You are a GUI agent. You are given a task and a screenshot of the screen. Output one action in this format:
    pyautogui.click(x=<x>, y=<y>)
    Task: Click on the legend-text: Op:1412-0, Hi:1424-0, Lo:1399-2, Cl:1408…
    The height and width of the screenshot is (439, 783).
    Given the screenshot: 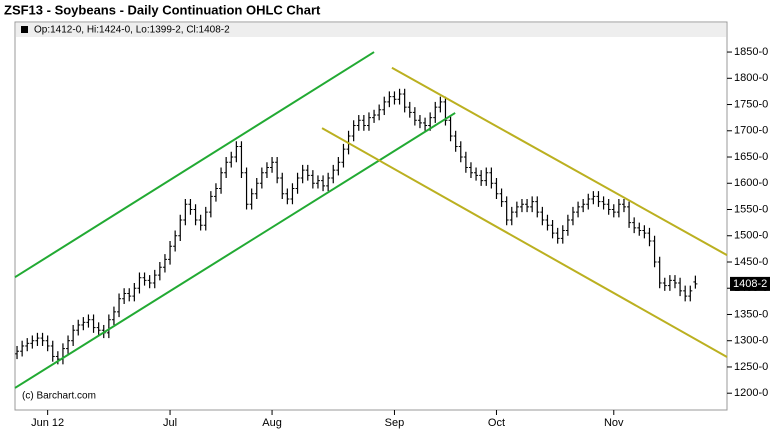 What is the action you would take?
    pyautogui.click(x=132, y=30)
    